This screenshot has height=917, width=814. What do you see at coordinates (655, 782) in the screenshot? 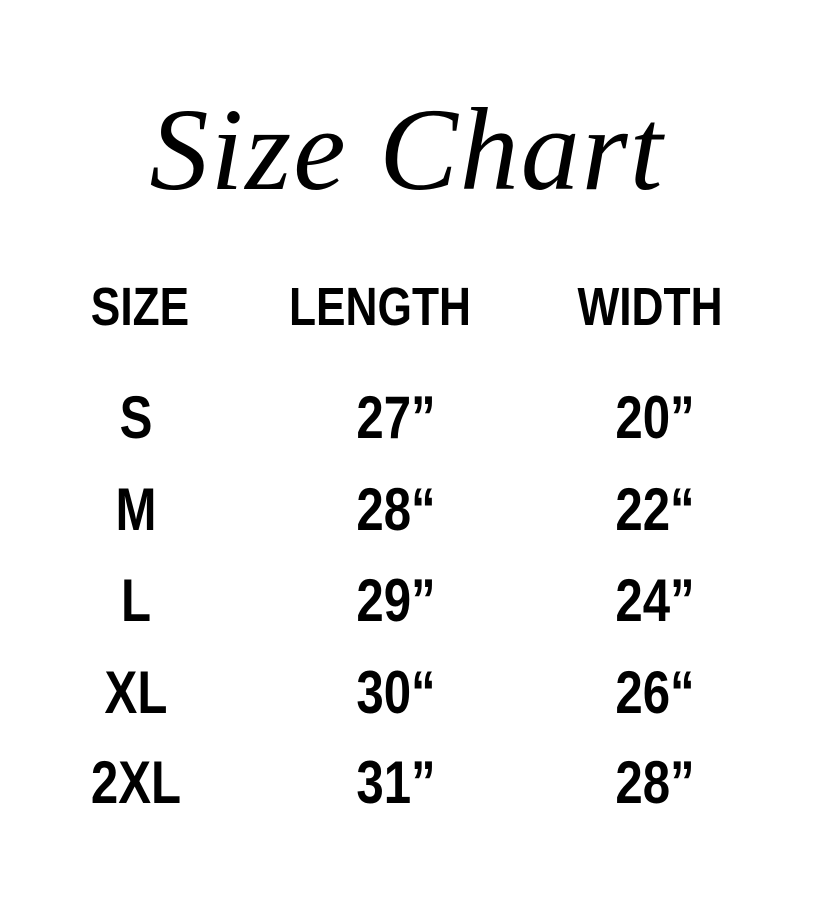
I see `width-cell: 28”` at bounding box center [655, 782].